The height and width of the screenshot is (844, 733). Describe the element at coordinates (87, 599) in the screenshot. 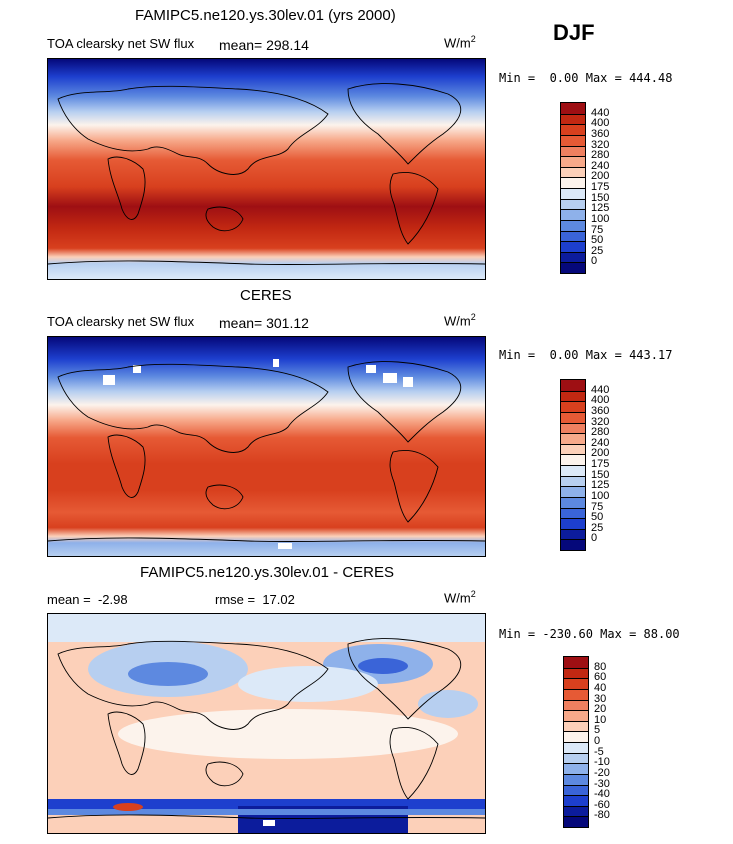

I see `panel3-mean: mean = -2.98` at that location.